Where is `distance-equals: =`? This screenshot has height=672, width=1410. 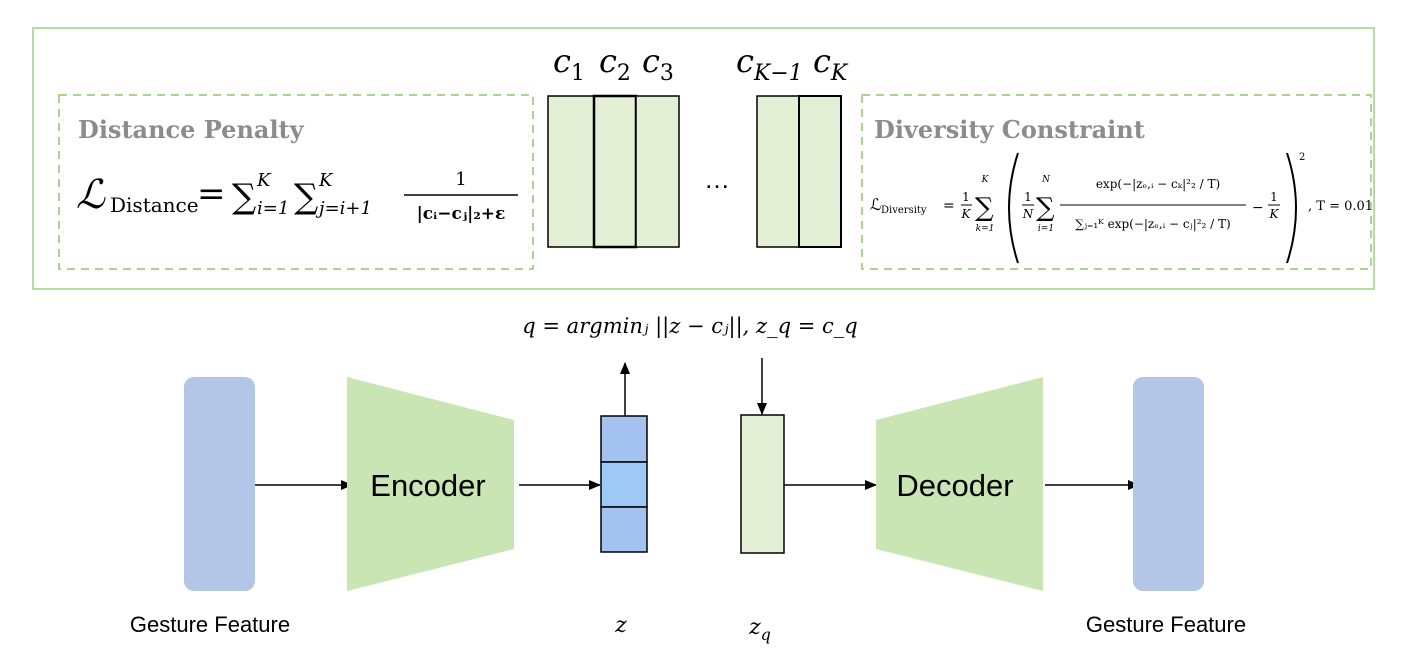
distance-equals: = is located at coordinates (211, 194).